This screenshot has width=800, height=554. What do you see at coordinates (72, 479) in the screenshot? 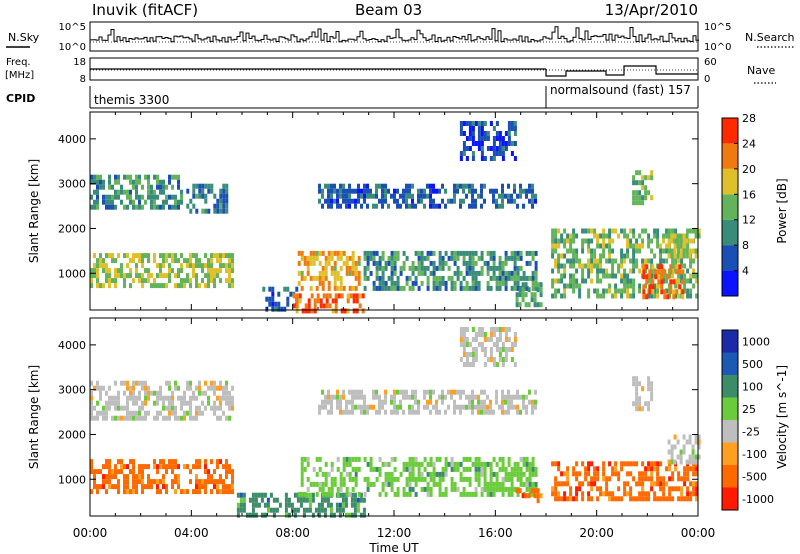
I see `y-tick-label: 1000` at bounding box center [72, 479].